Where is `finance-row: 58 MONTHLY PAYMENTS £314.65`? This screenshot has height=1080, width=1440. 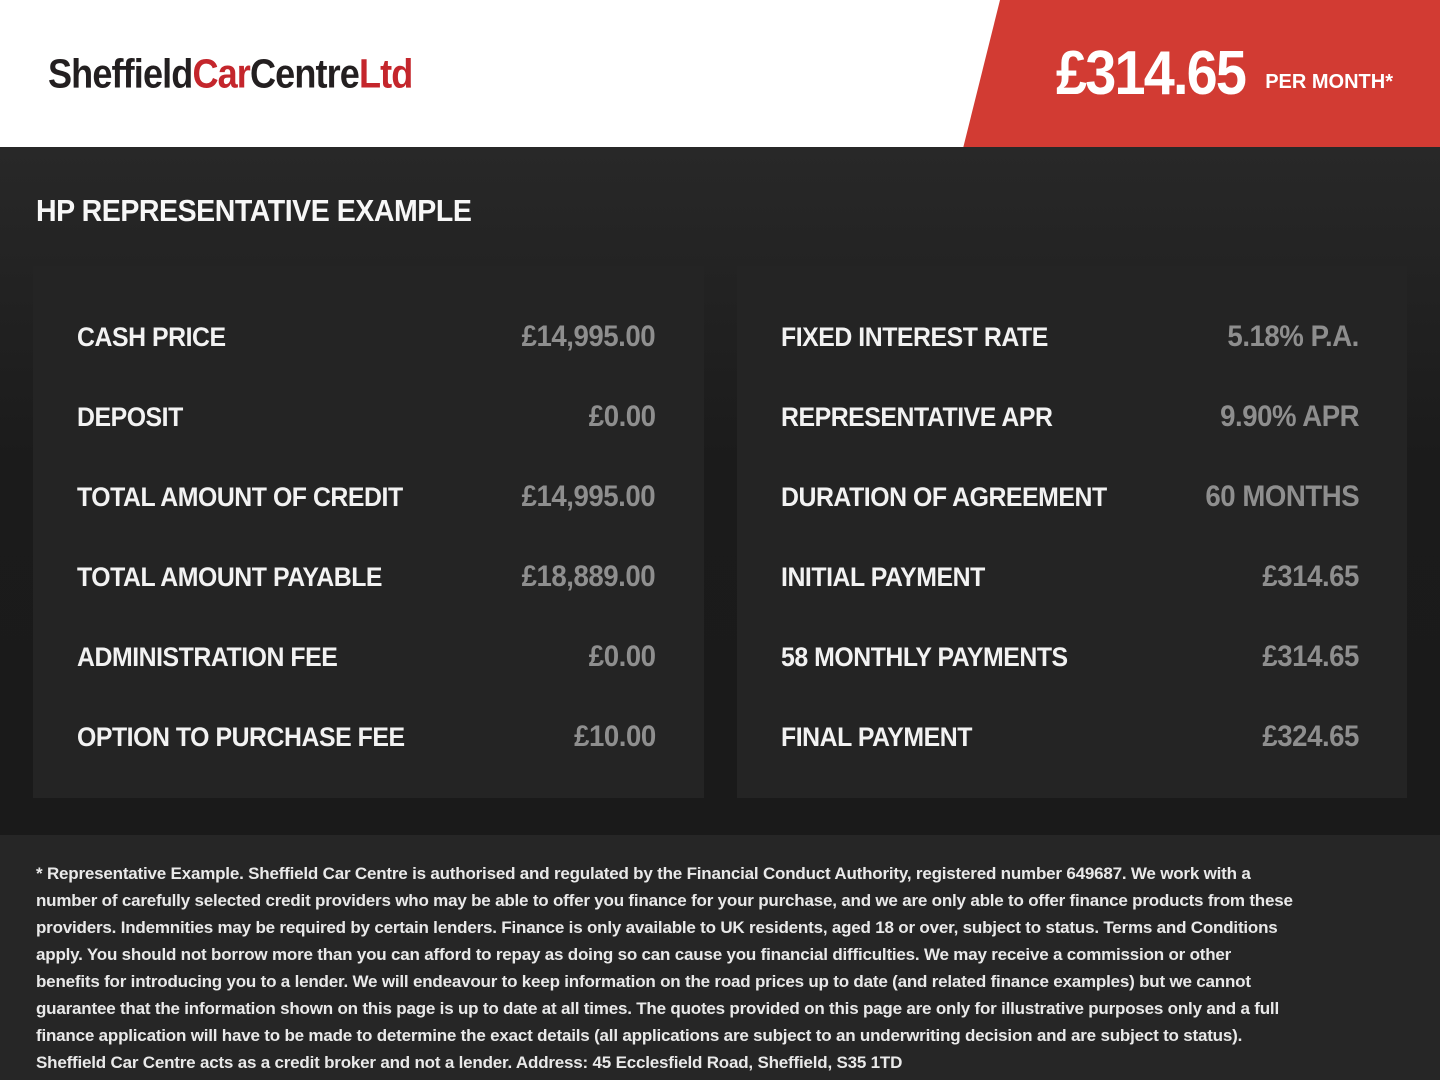 finance-row: 58 MONTHLY PAYMENTS £314.65 is located at coordinates (1070, 657).